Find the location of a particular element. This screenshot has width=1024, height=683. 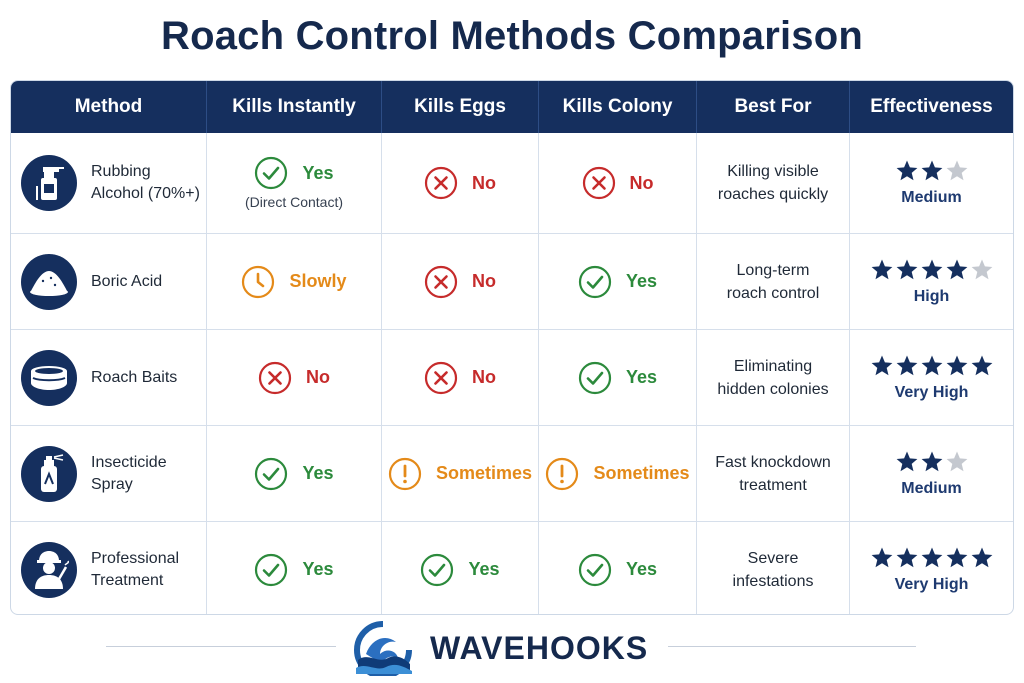

effectiveness-cell: High is located at coordinates (931, 281).